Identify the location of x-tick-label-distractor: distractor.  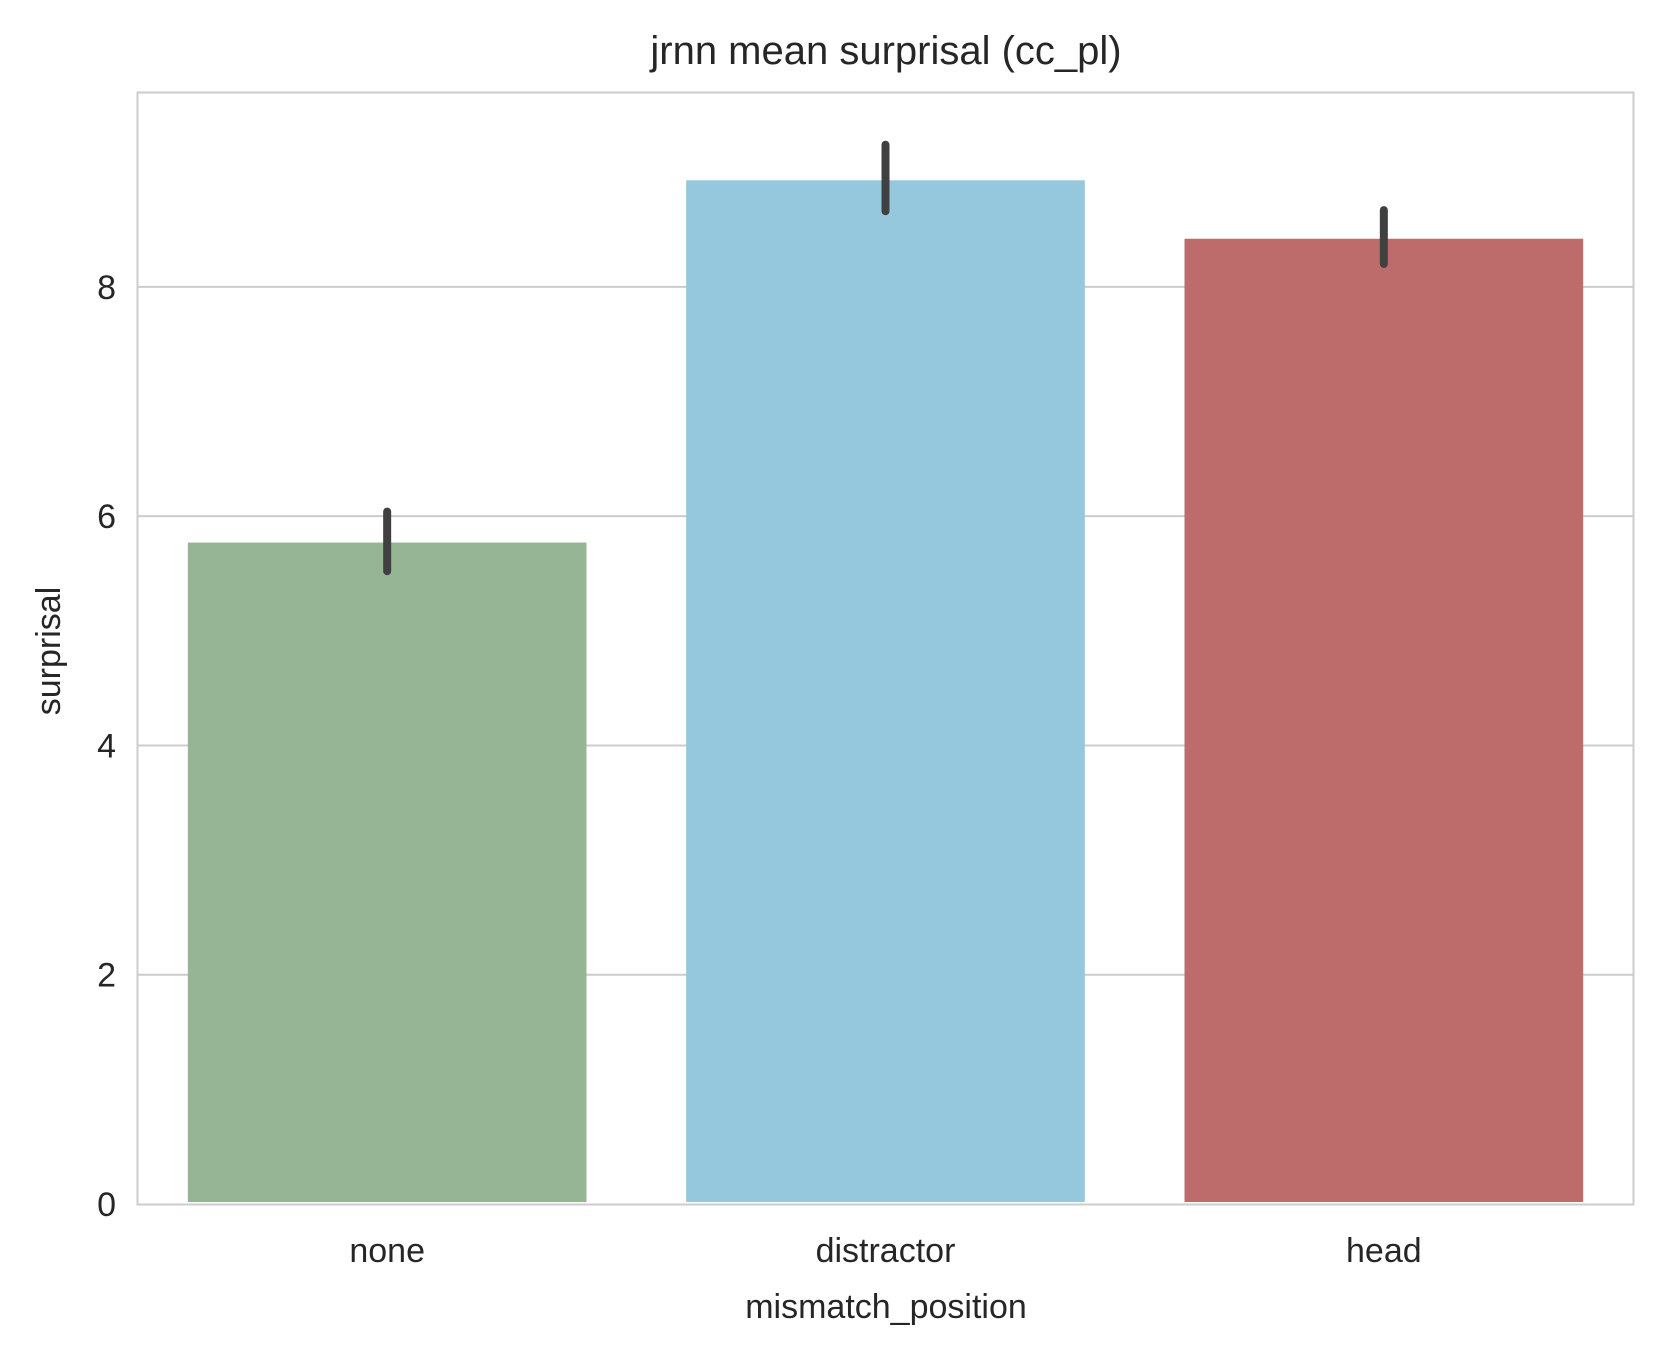
(886, 1251).